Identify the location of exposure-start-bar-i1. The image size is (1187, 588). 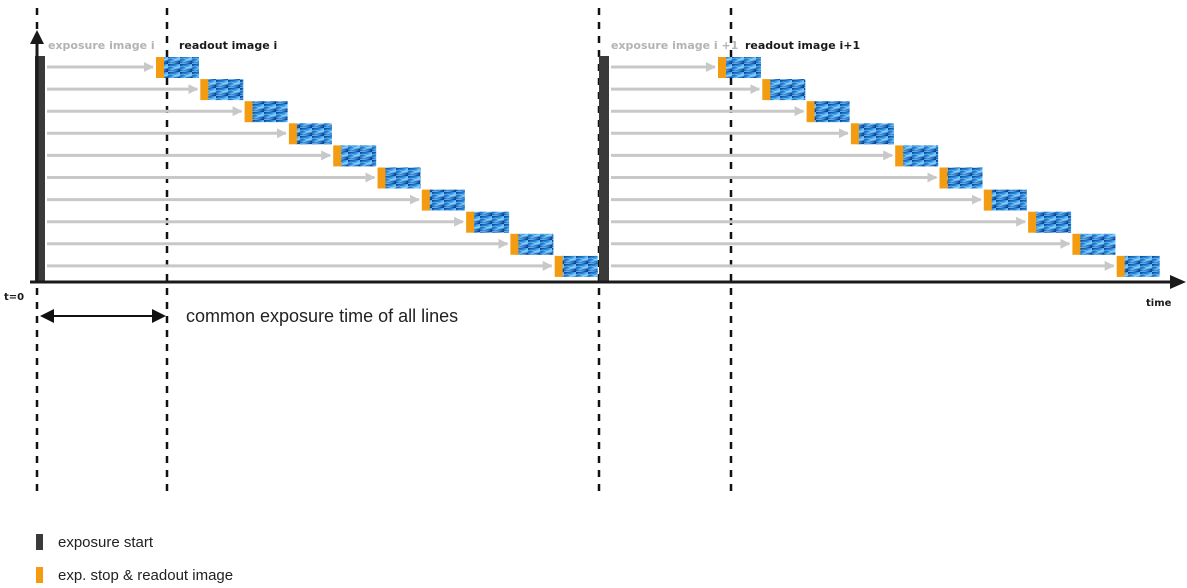
(604, 168).